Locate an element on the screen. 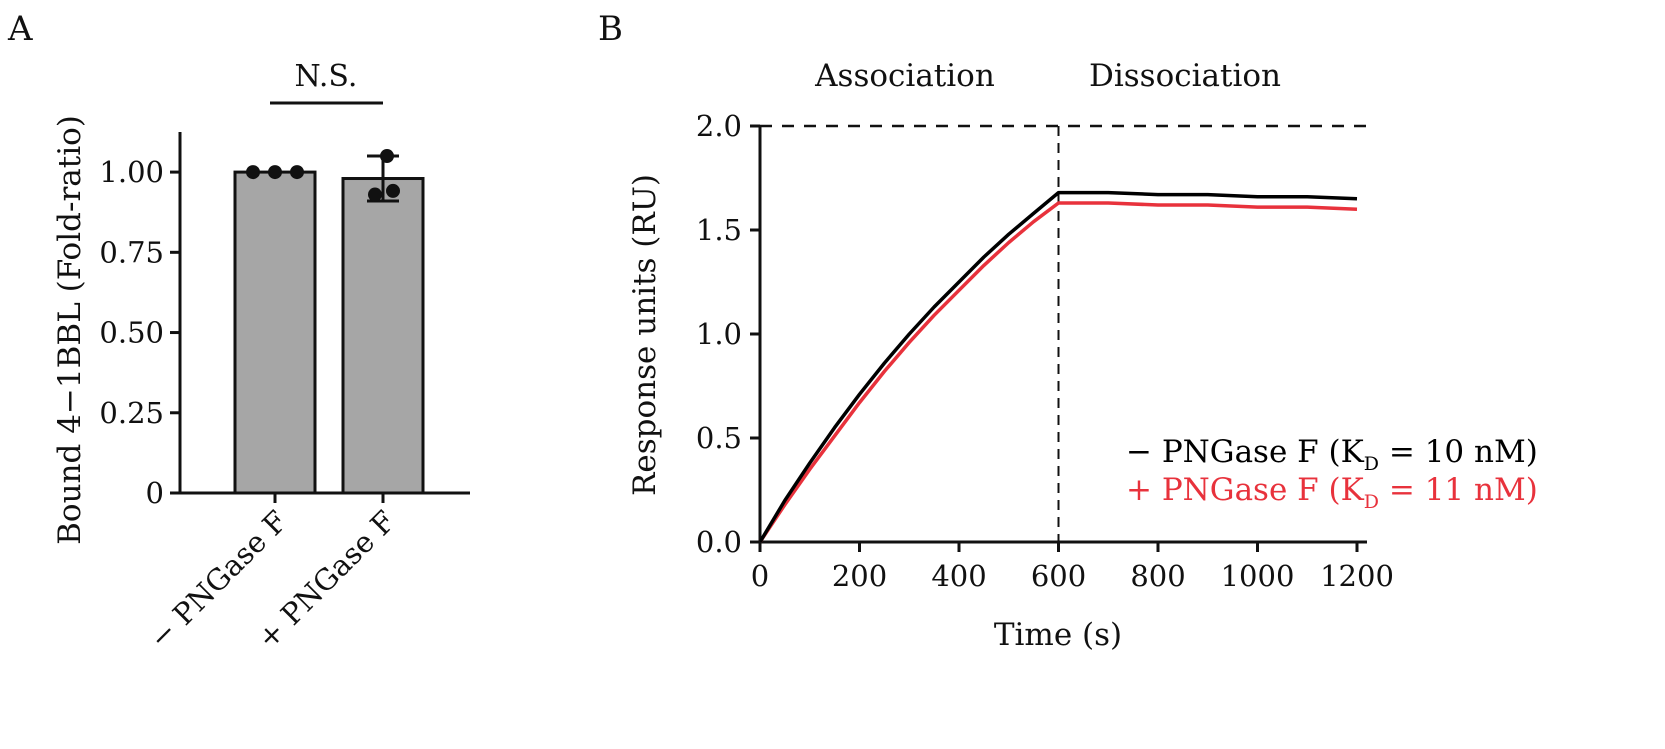 Image resolution: width=1665 pixels, height=749 pixels. panel-b-y-tick-label: 0.0 is located at coordinates (719, 542).